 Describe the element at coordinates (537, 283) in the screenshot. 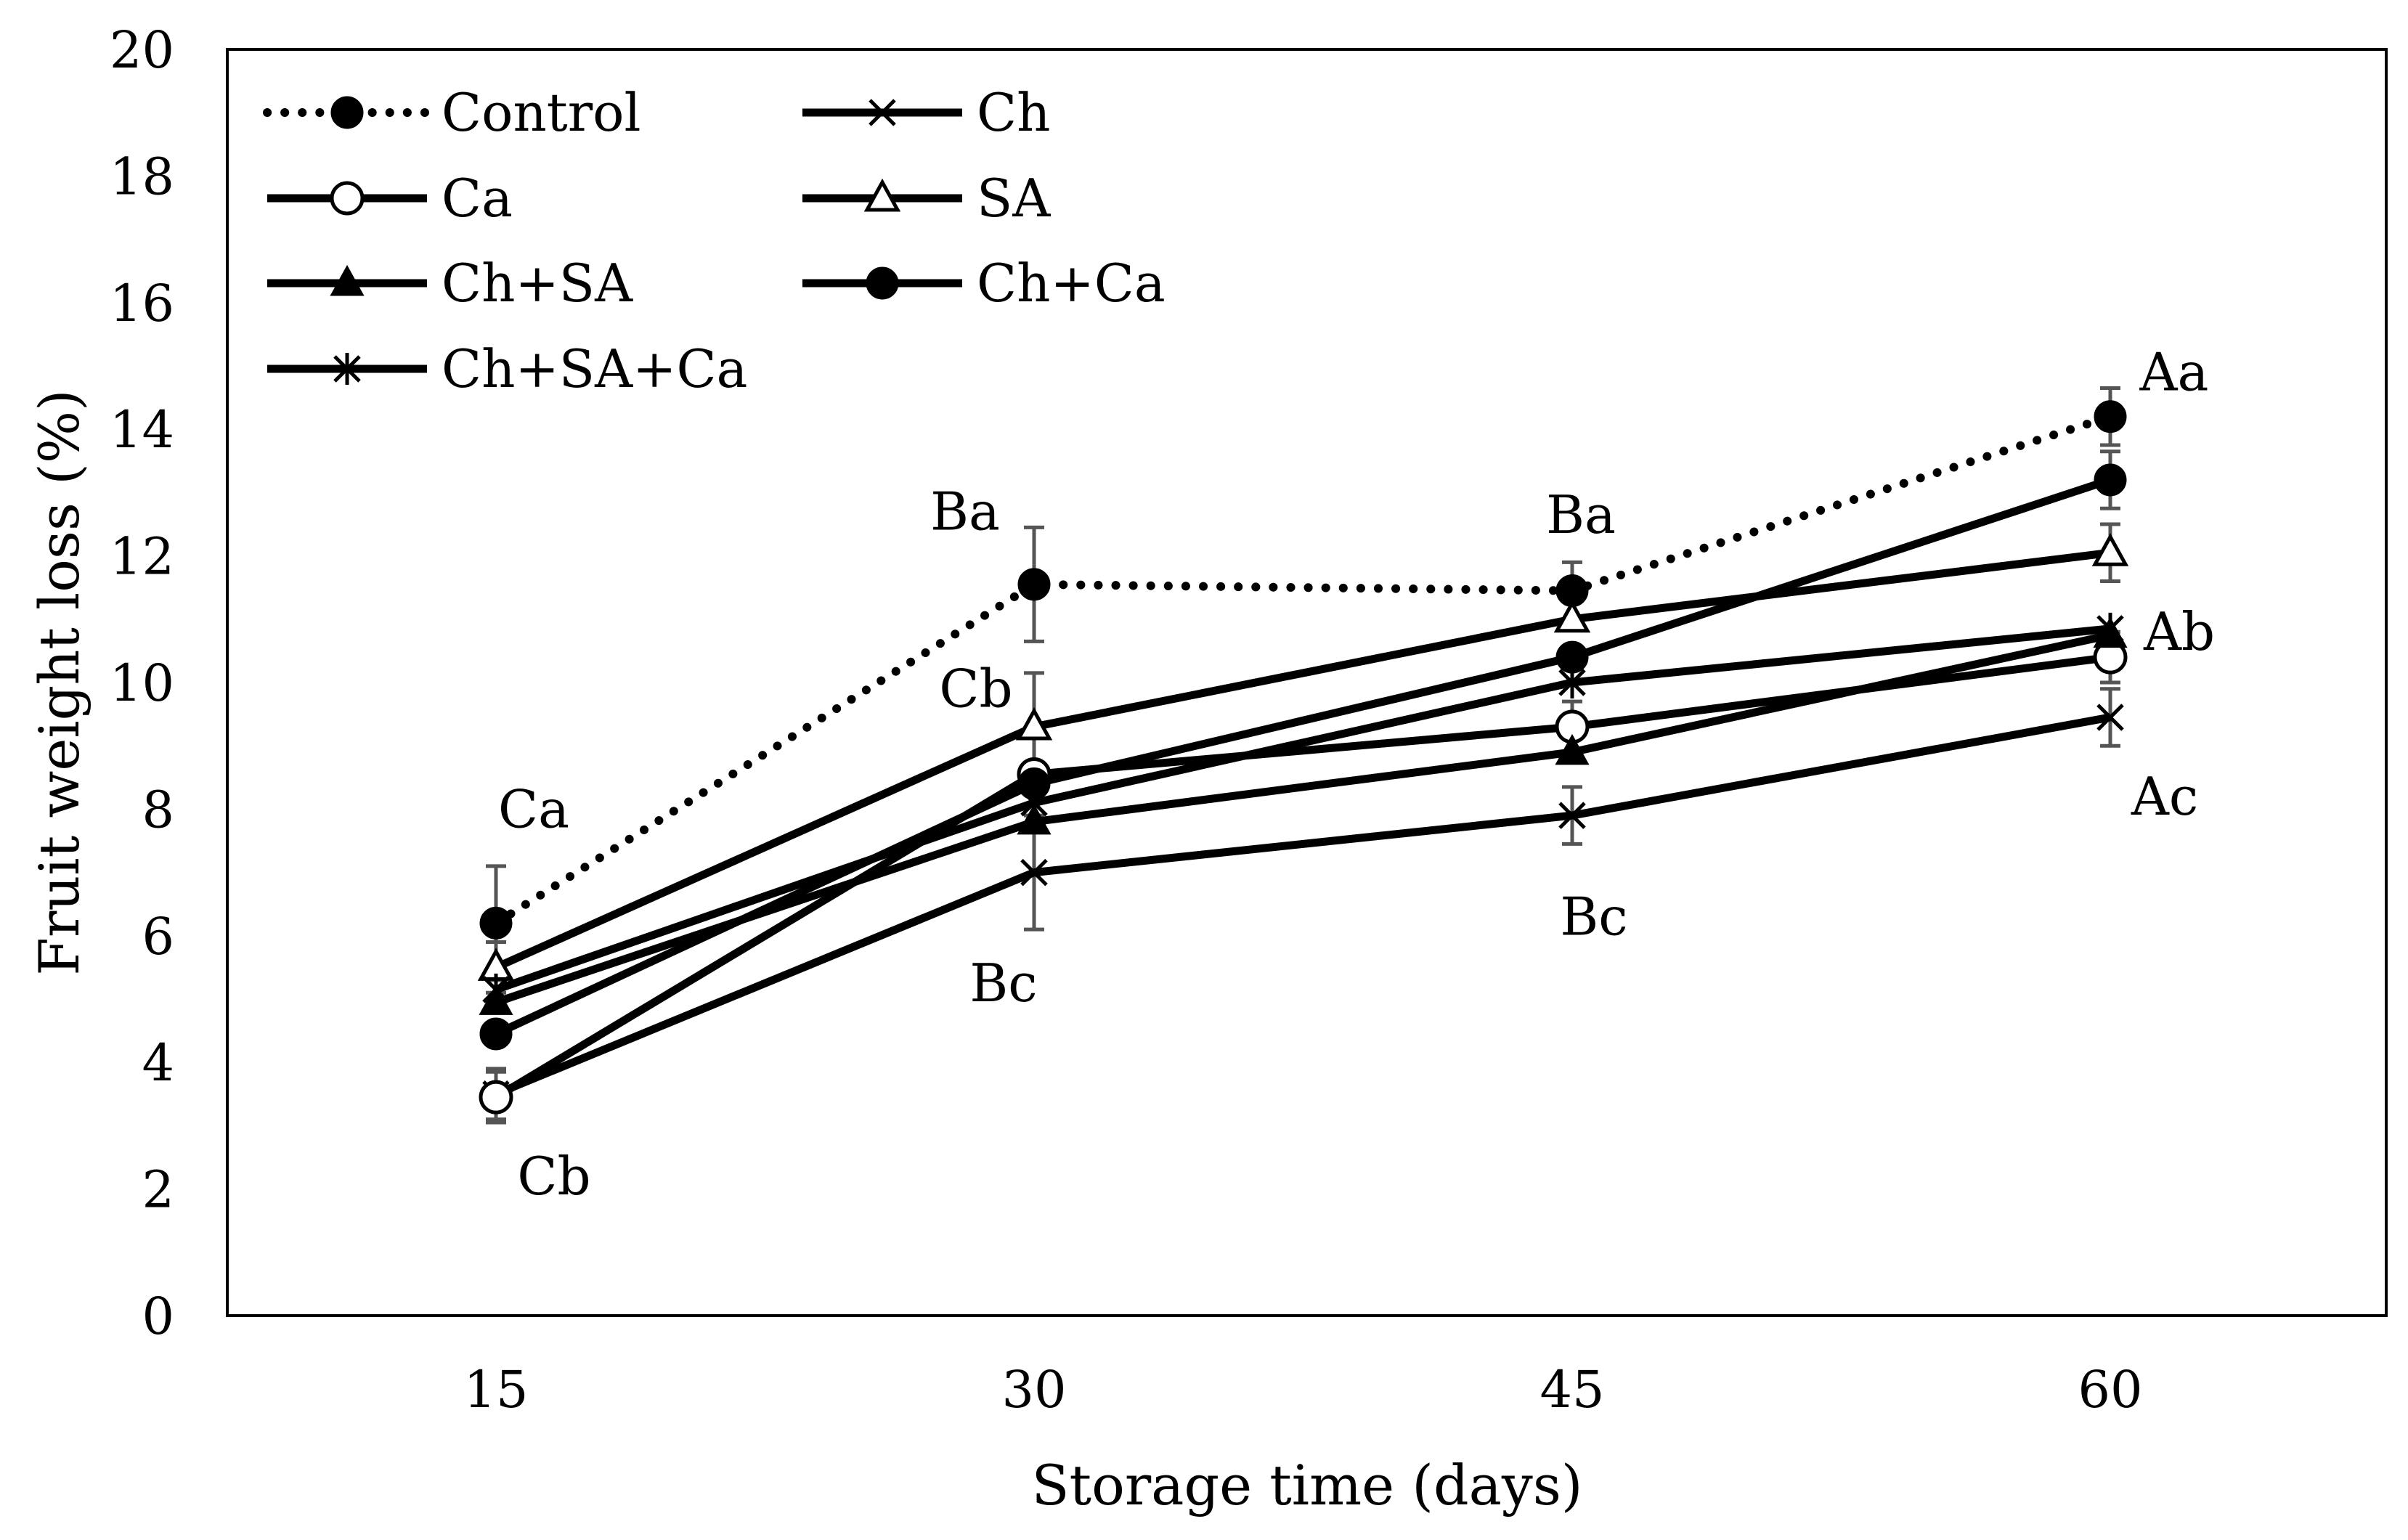

I see `legend-label: Ch+SA` at that location.